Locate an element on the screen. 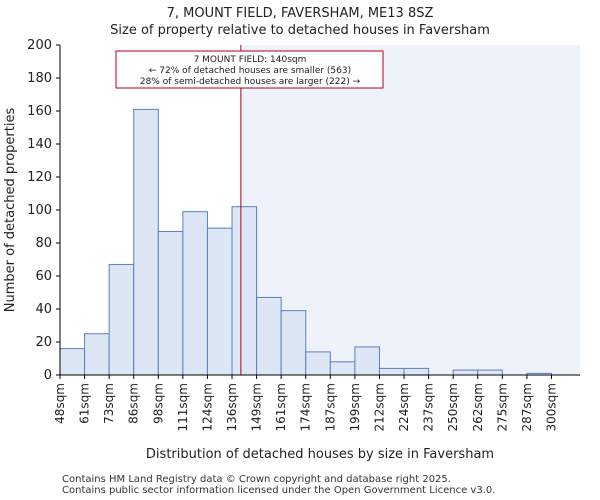 This screenshot has width=600, height=500. x-tick-label: 212sqm is located at coordinates (379, 407).